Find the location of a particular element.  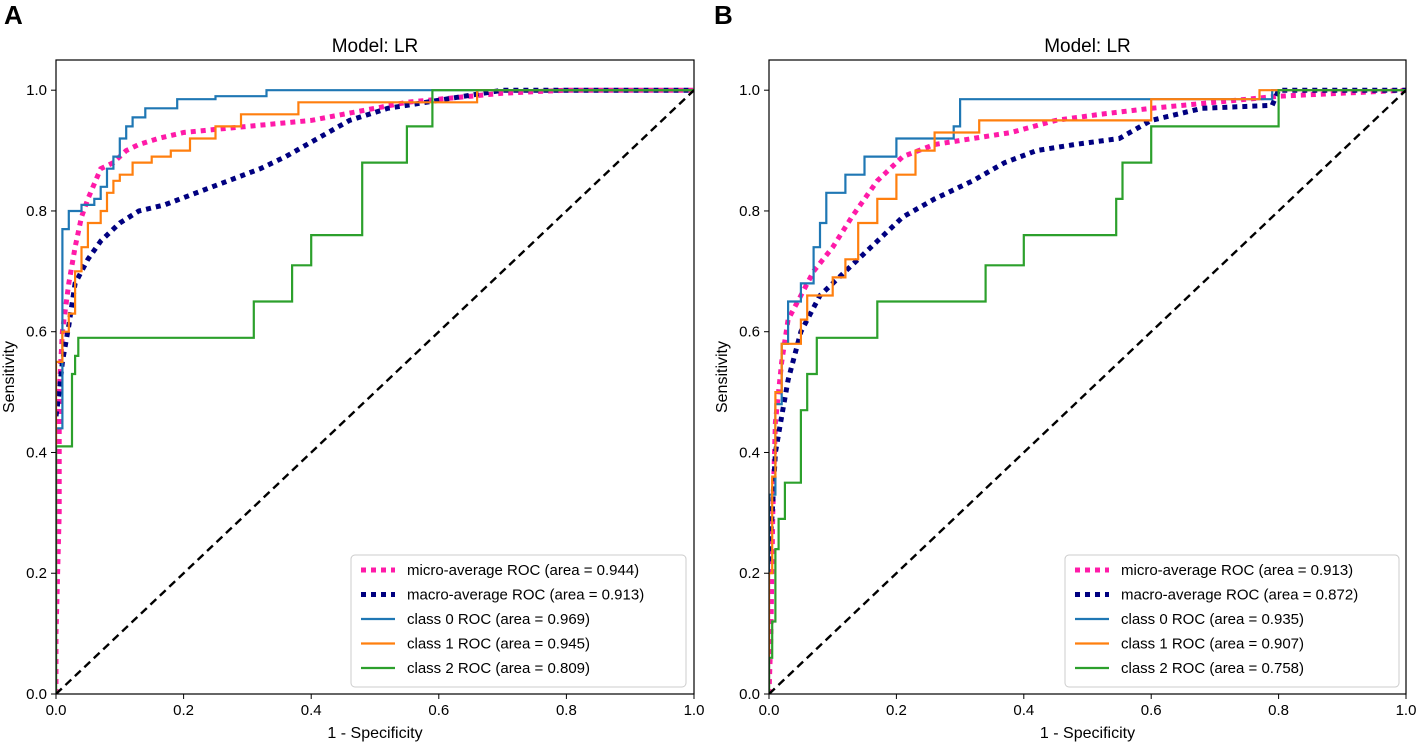

legend-label-micro: micro-average ROC (area = 0.913) is located at coordinates (1237, 570).